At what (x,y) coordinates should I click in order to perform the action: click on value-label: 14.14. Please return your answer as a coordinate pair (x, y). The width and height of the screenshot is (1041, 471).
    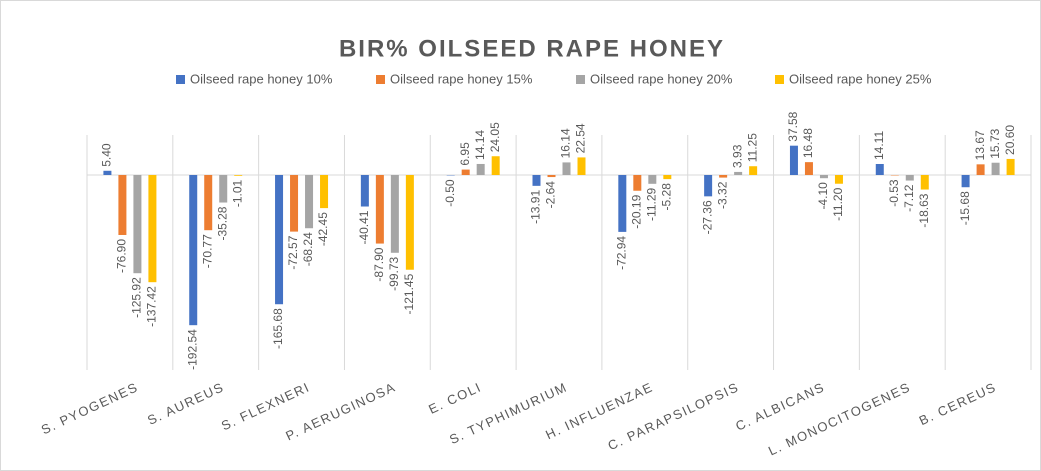
    Looking at the image, I should click on (480, 145).